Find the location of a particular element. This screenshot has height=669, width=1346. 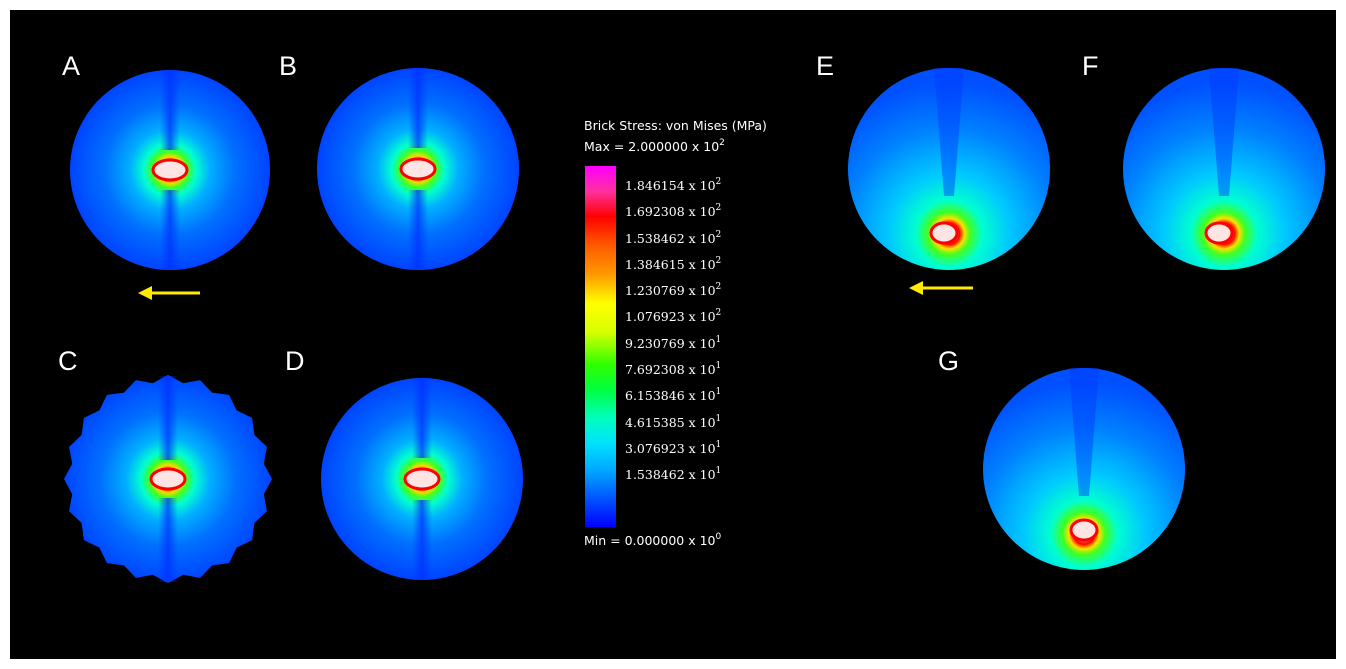

legend-tick-label: 7.692308 x 10¹ is located at coordinates (673, 371).